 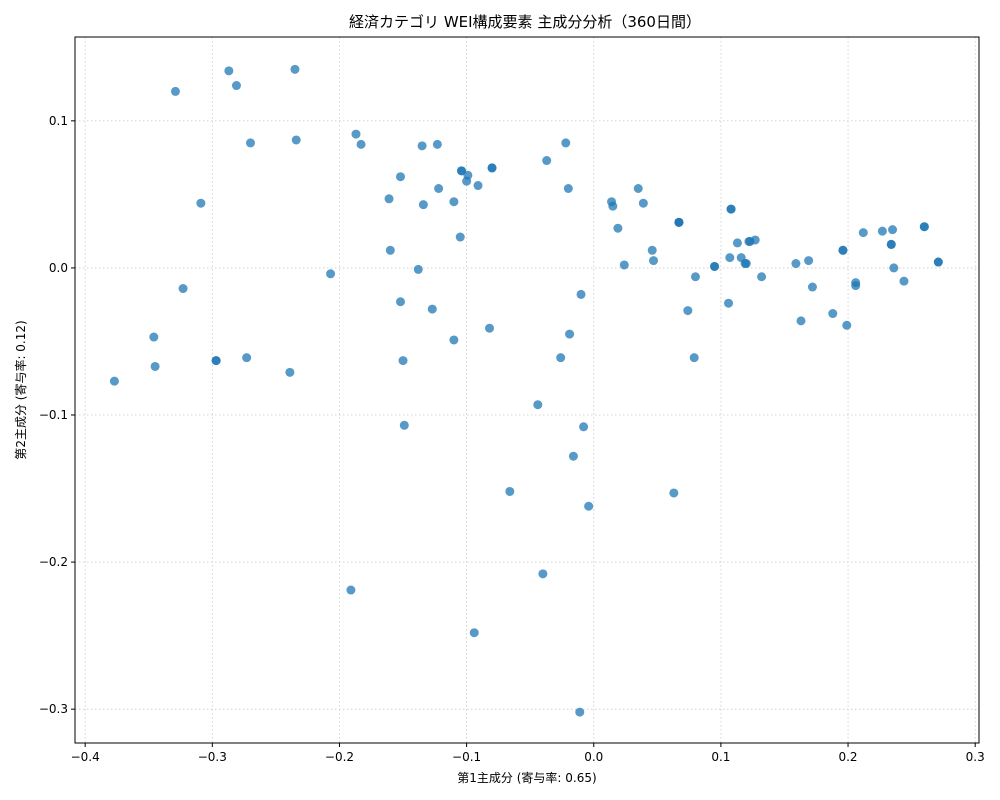 What do you see at coordinates (593, 757) in the screenshot?
I see `x-tick-label: 0.0` at bounding box center [593, 757].